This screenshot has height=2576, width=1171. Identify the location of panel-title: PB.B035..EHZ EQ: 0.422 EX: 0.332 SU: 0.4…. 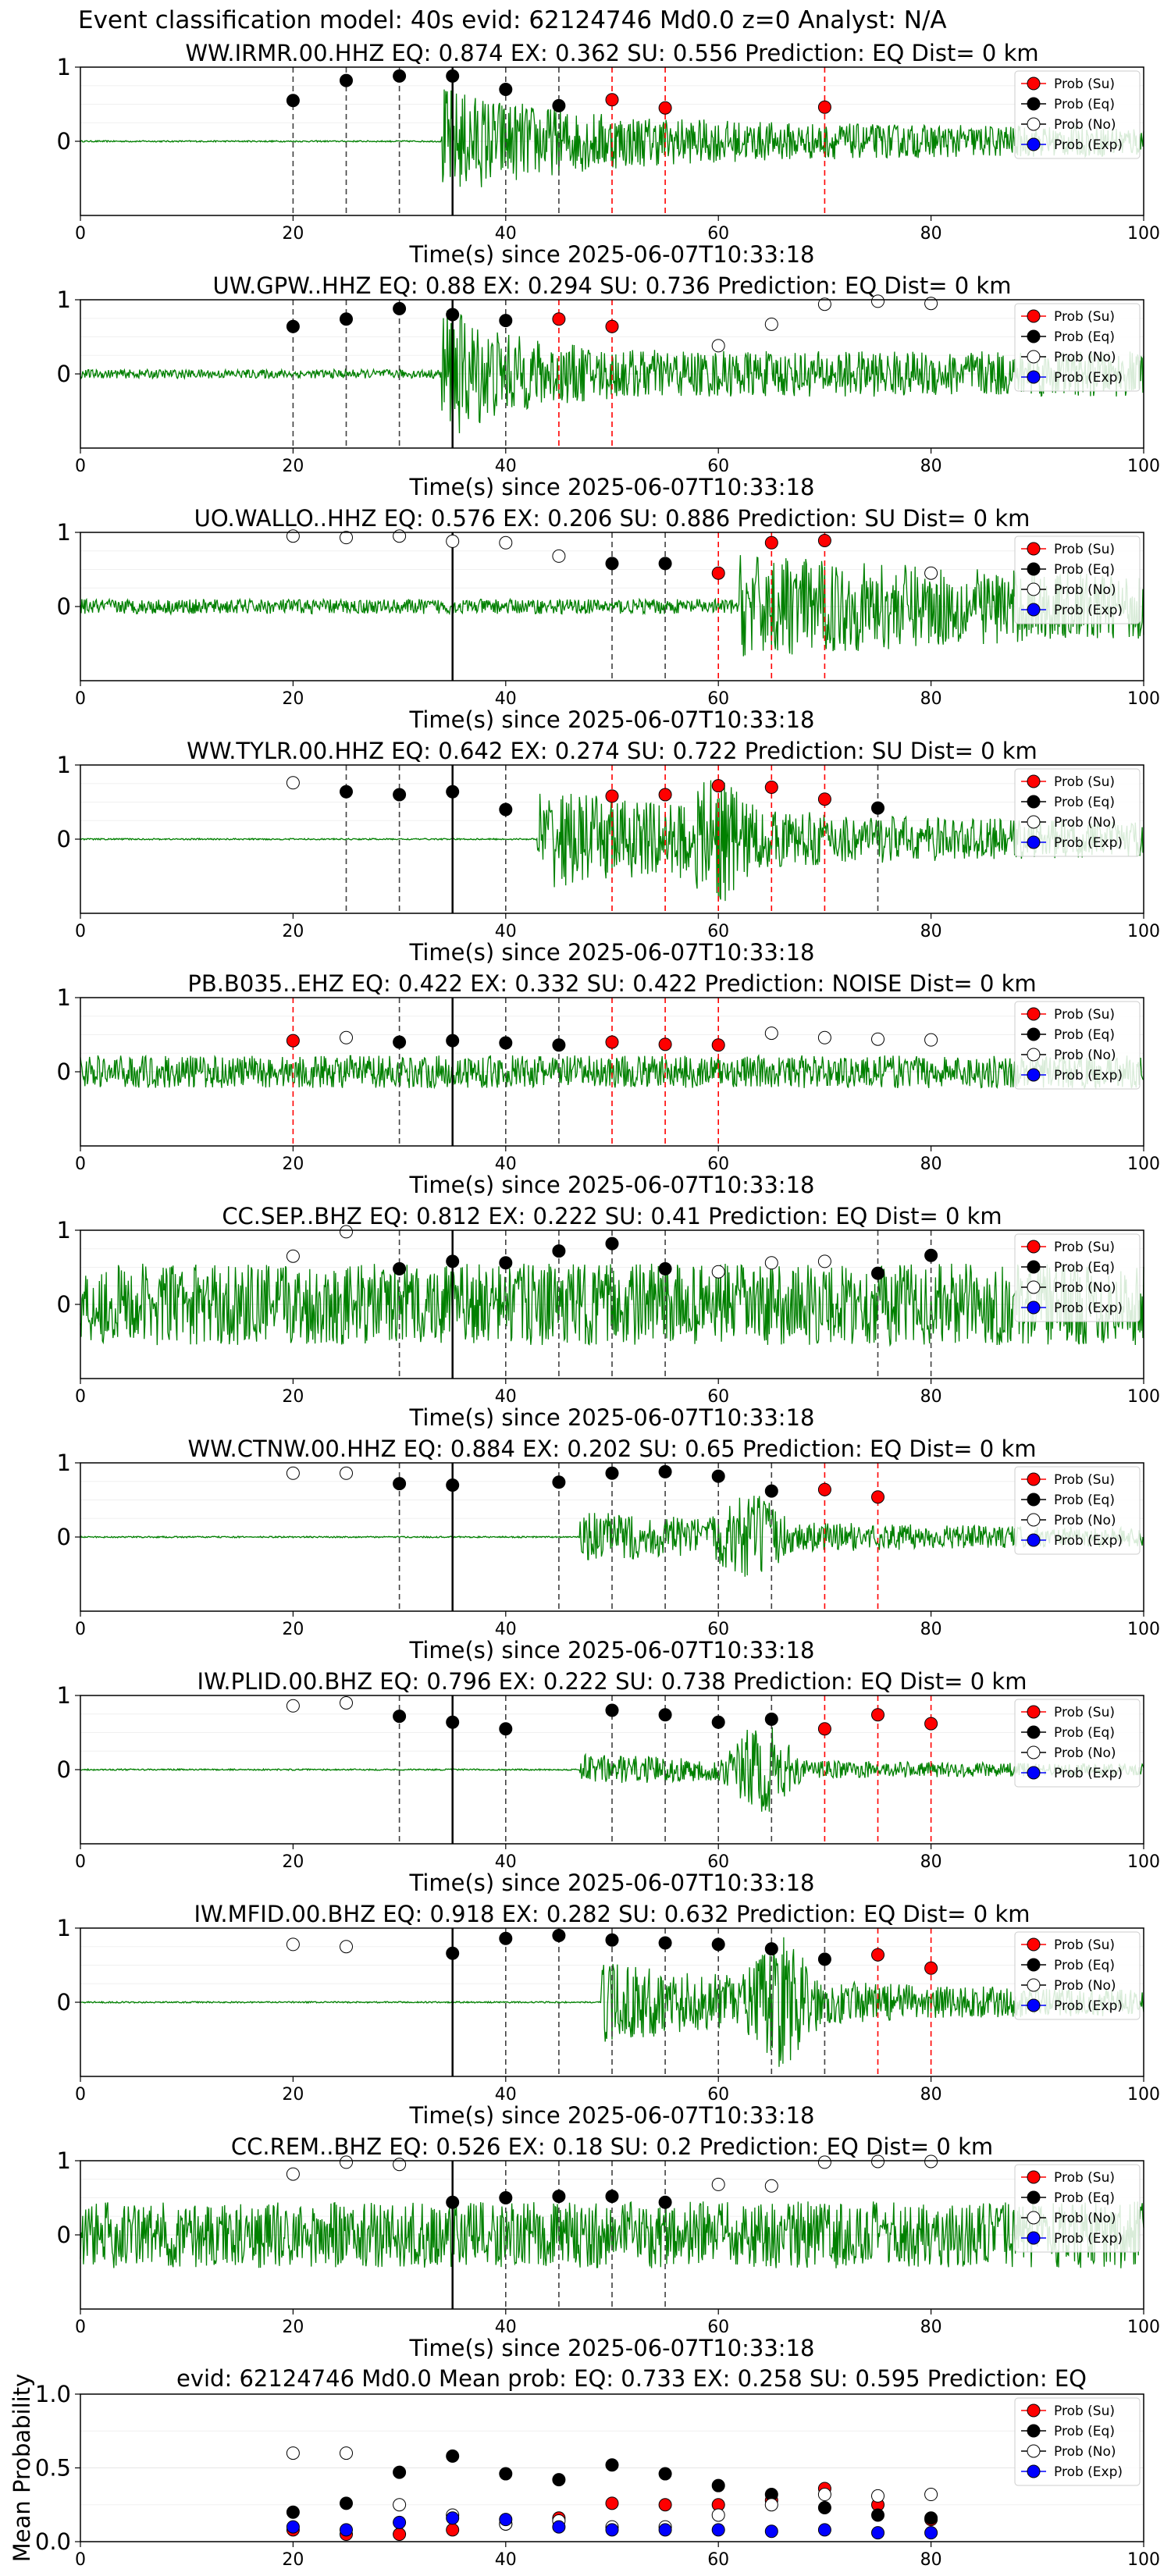
(611, 983).